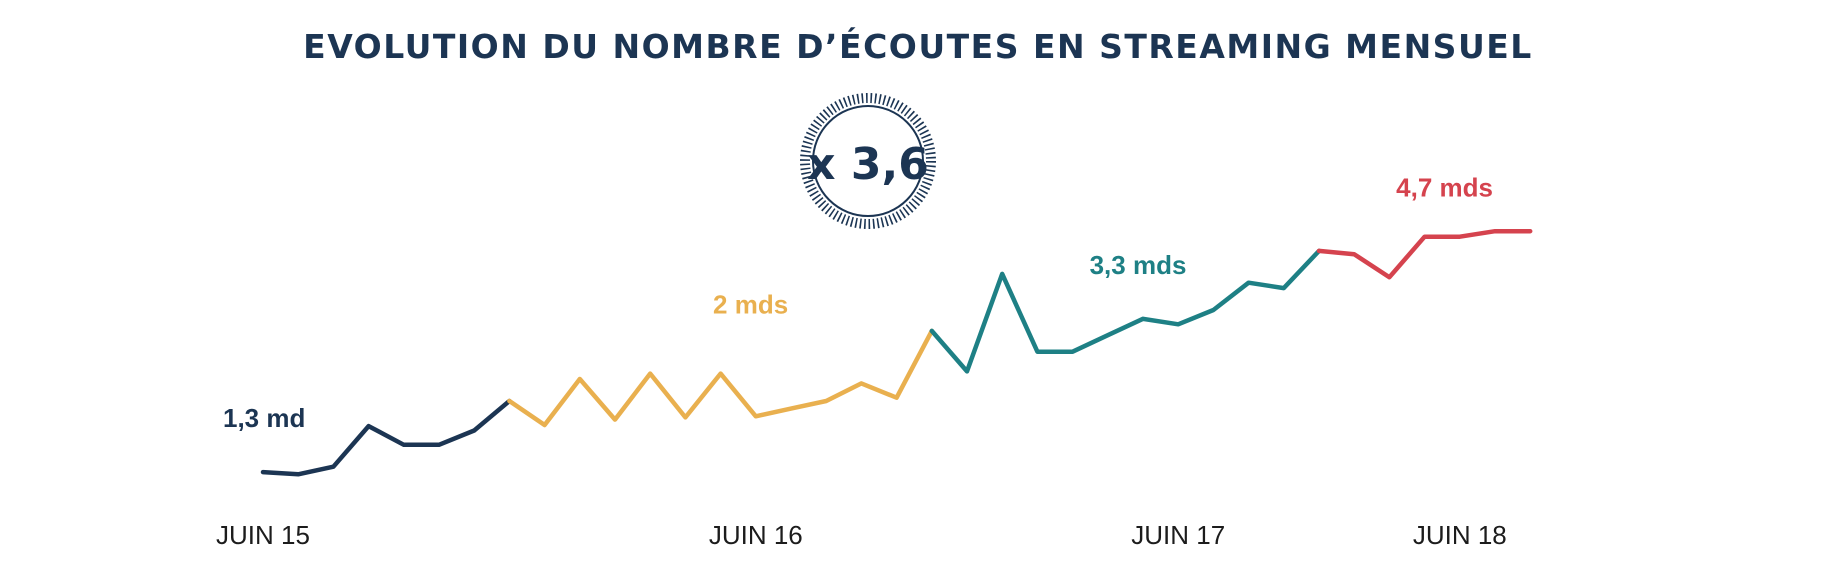 This screenshot has width=1836, height=568. Describe the element at coordinates (264, 418) in the screenshot. I see `series-label-0: 1,3 md` at that location.